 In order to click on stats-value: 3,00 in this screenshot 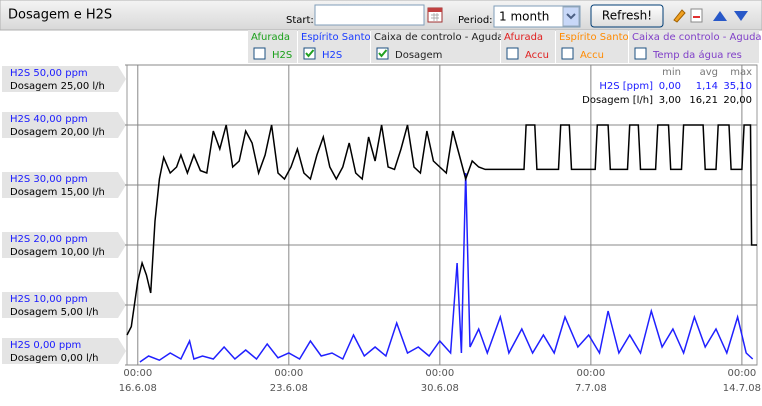, I will do `click(670, 100)`.